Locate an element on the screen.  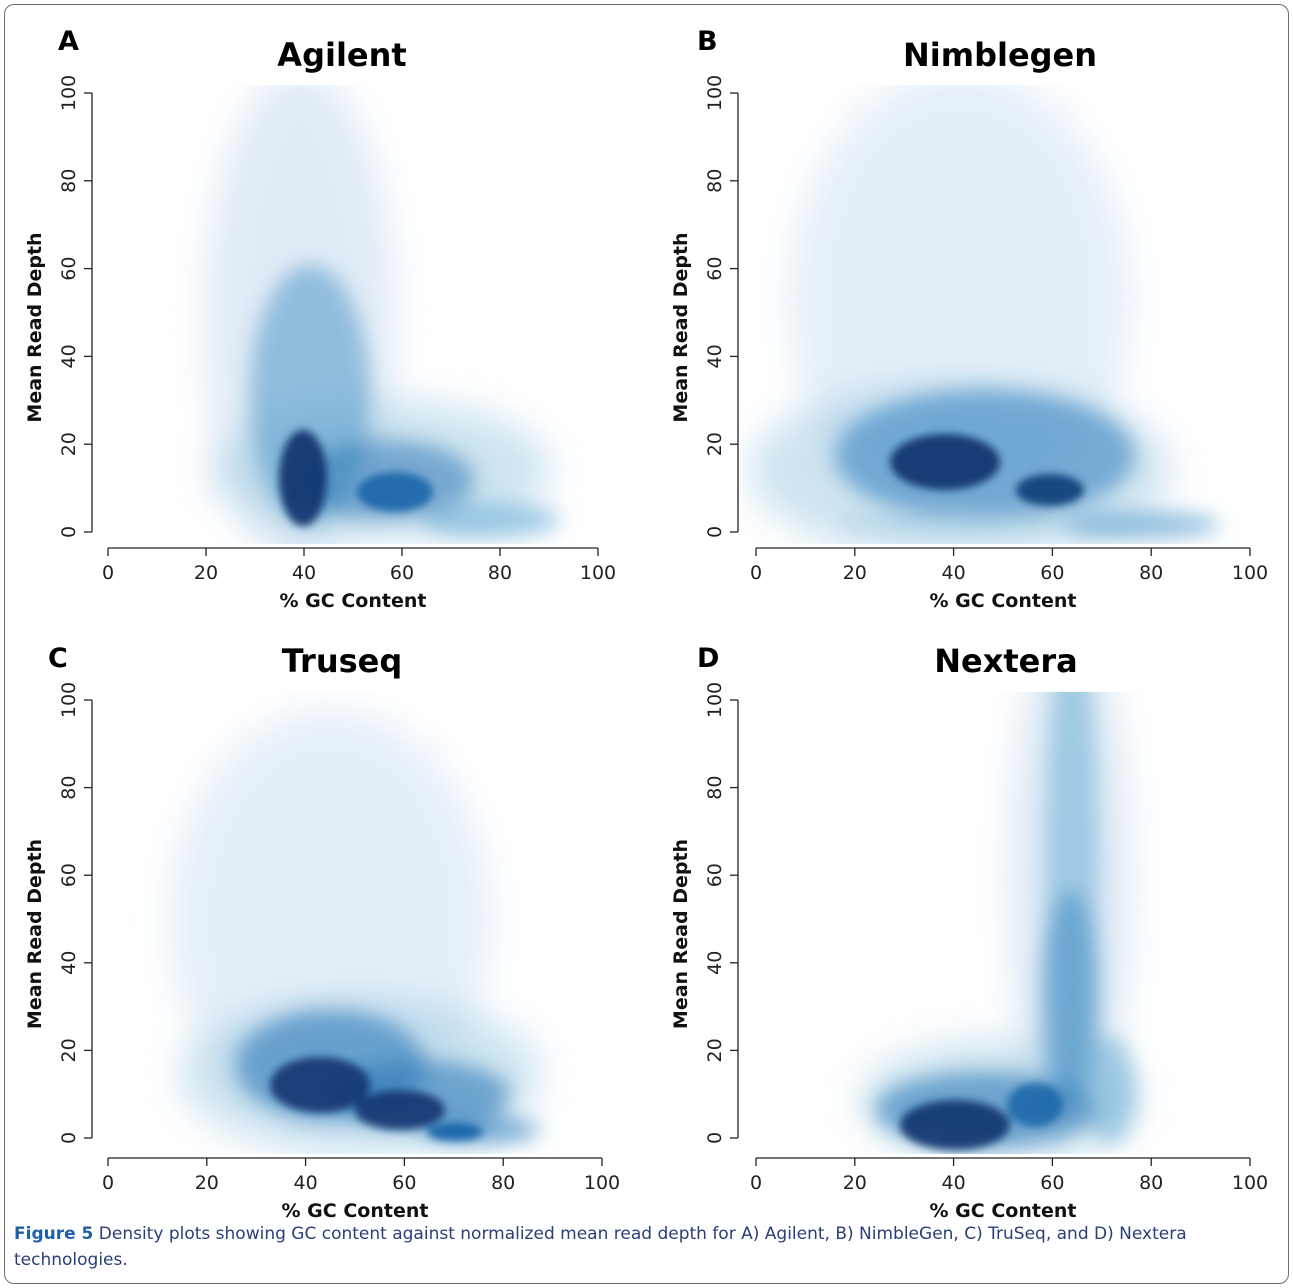
panel-letter: D is located at coordinates (708, 658).